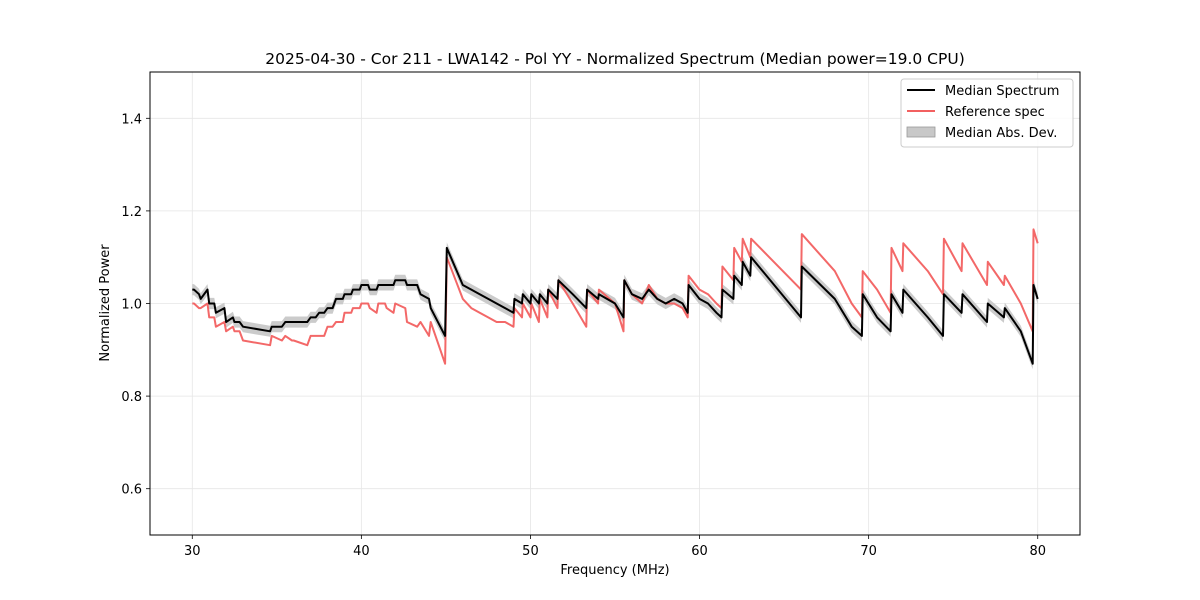 The height and width of the screenshot is (600, 1200). I want to click on x-tick-label: 40, so click(361, 551).